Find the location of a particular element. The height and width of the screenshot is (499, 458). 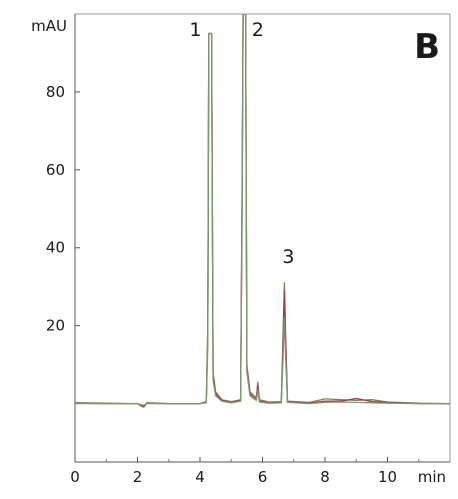

peak-label-3: 3 is located at coordinates (288, 257).